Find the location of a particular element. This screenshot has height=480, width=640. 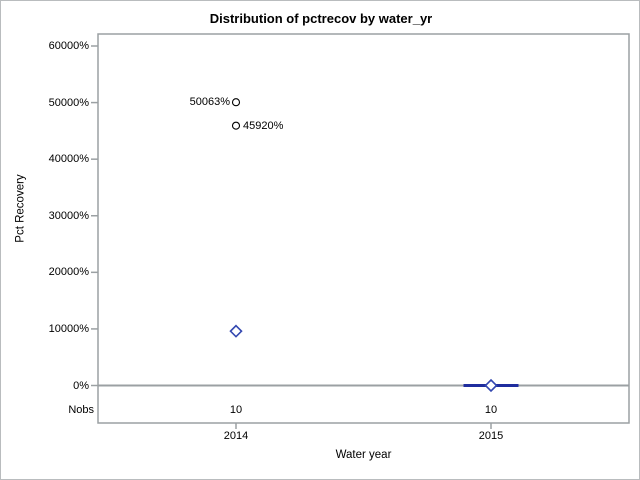

y-tick-label: 60000% is located at coordinates (68, 46).